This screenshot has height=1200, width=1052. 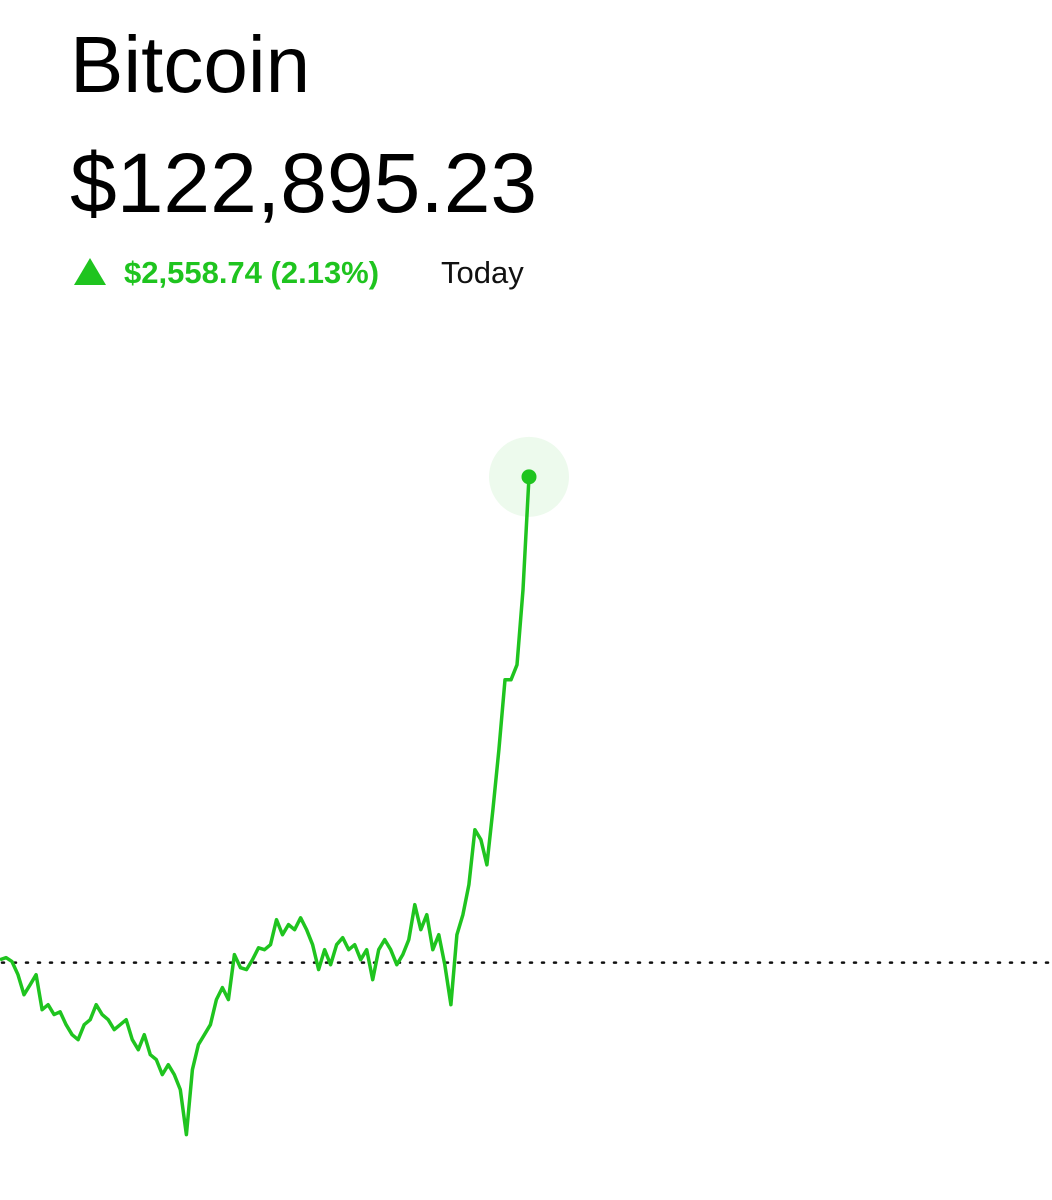 I want to click on current-point, so click(x=529, y=477).